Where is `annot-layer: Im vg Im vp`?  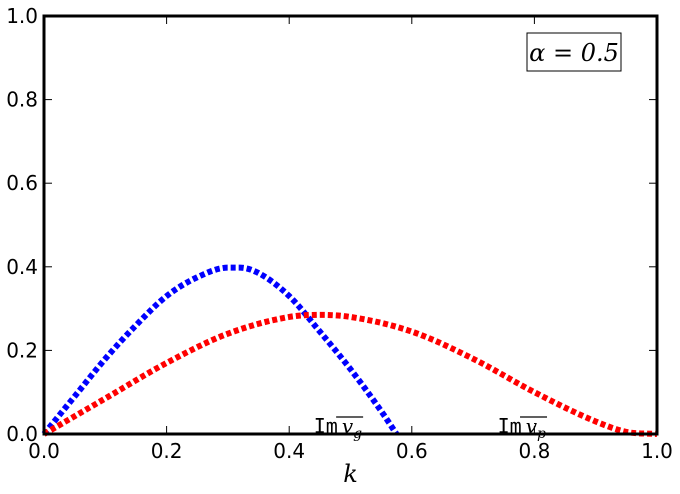 annot-layer: Im vg Im vp is located at coordinates (431, 428).